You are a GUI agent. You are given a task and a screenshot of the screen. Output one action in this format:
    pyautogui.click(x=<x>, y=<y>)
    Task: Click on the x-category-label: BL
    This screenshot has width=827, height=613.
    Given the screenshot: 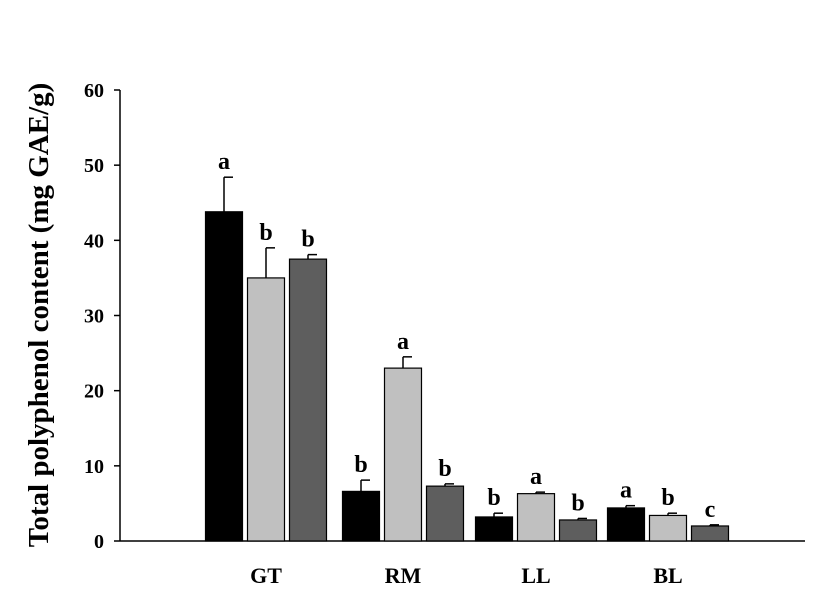 What is the action you would take?
    pyautogui.click(x=667, y=575)
    